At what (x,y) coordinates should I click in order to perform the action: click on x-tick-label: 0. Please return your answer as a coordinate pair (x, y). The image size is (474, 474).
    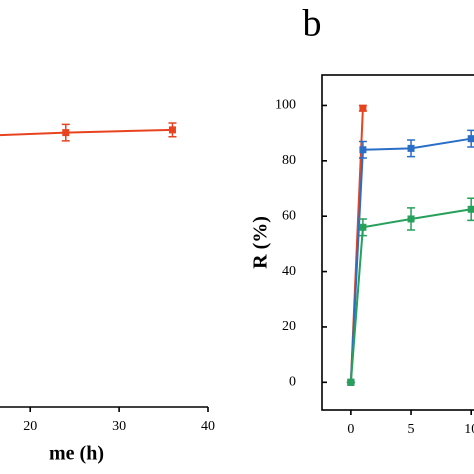
    Looking at the image, I should click on (350, 429).